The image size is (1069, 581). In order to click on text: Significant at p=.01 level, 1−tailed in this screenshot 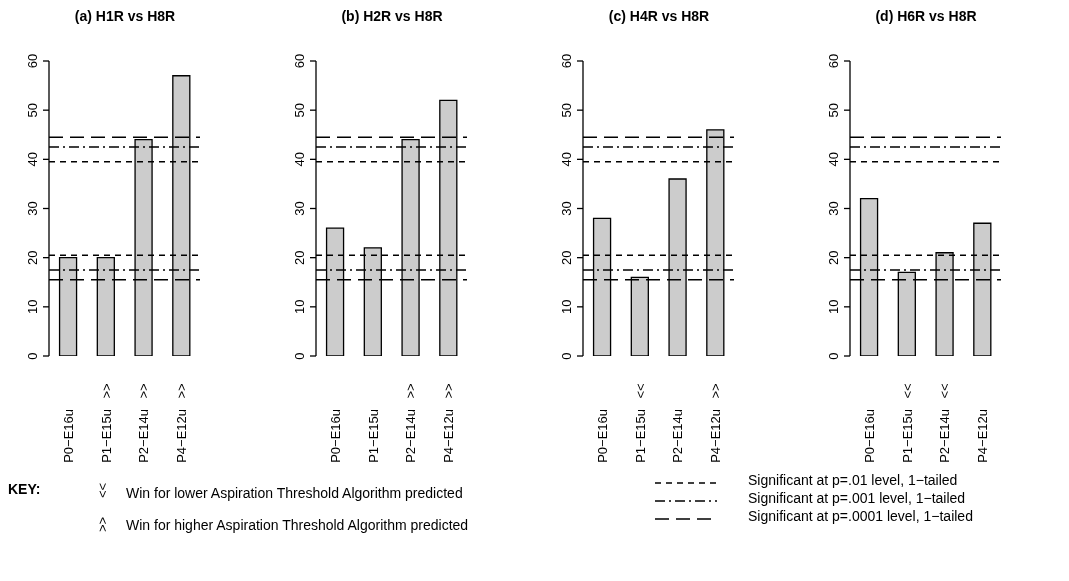, I will do `click(853, 480)`.